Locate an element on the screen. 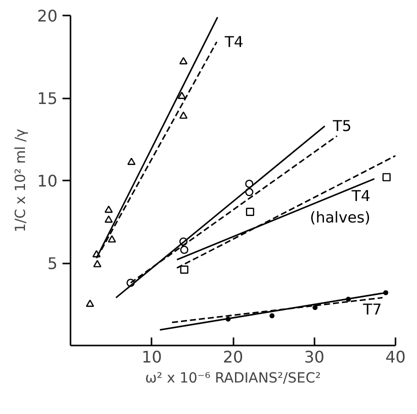 The image size is (417, 414). y-tick-label: 5 is located at coordinates (52, 263).